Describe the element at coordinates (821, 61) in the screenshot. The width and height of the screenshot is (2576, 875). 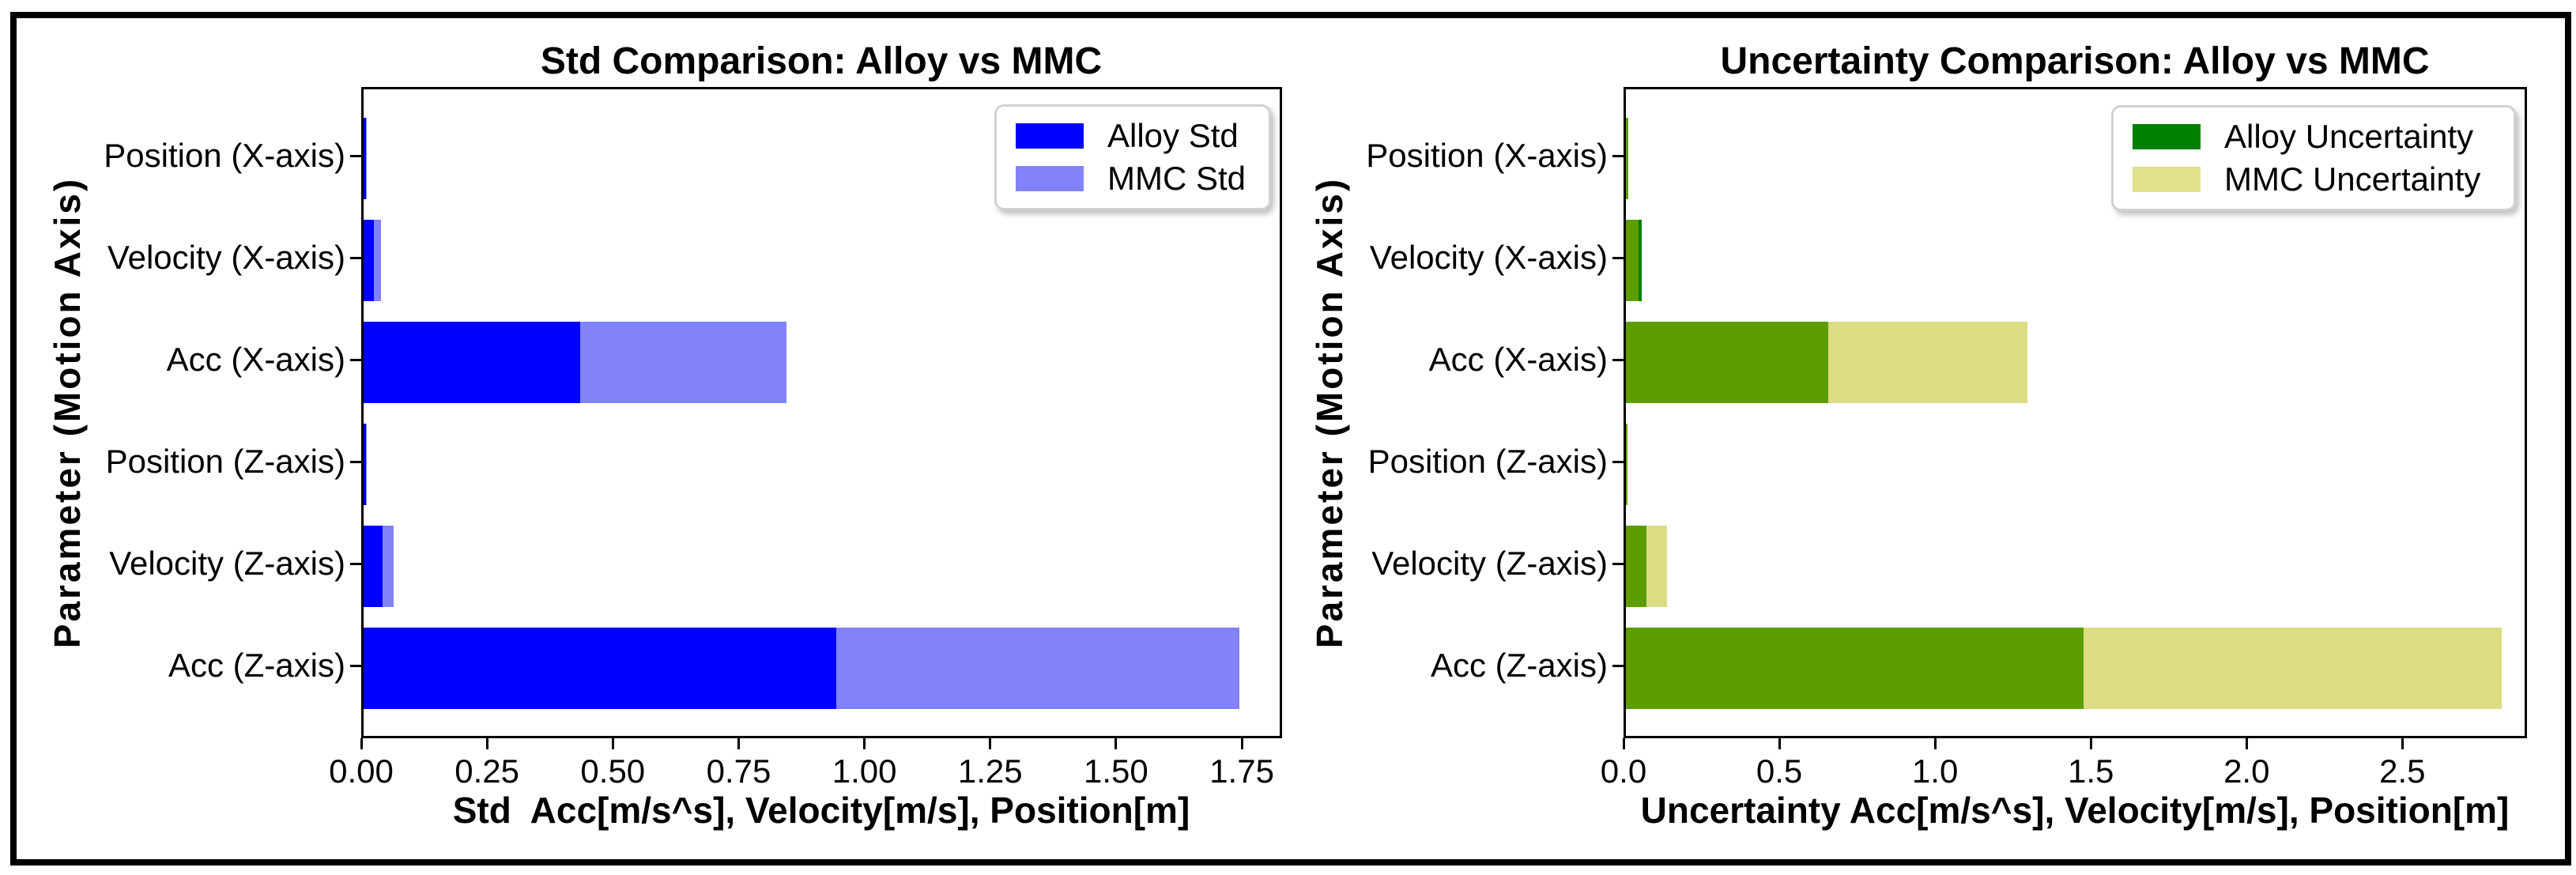
I see `chart-std-title: Std Comparison: Alloy vs MMC` at that location.